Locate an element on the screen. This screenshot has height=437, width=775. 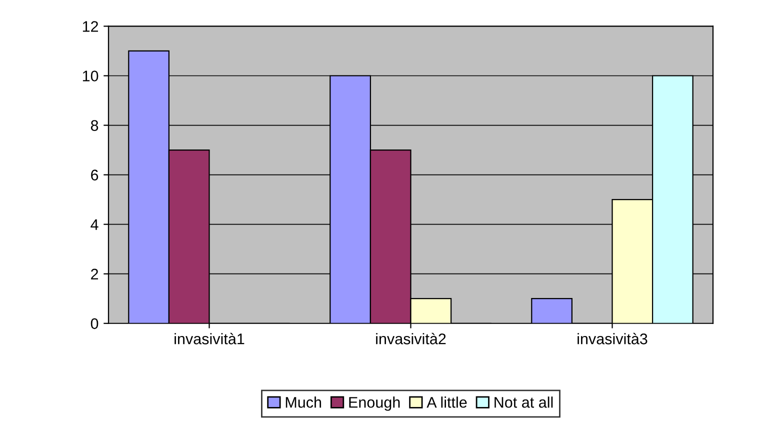
x-tick-label: invasività3 is located at coordinates (613, 338).